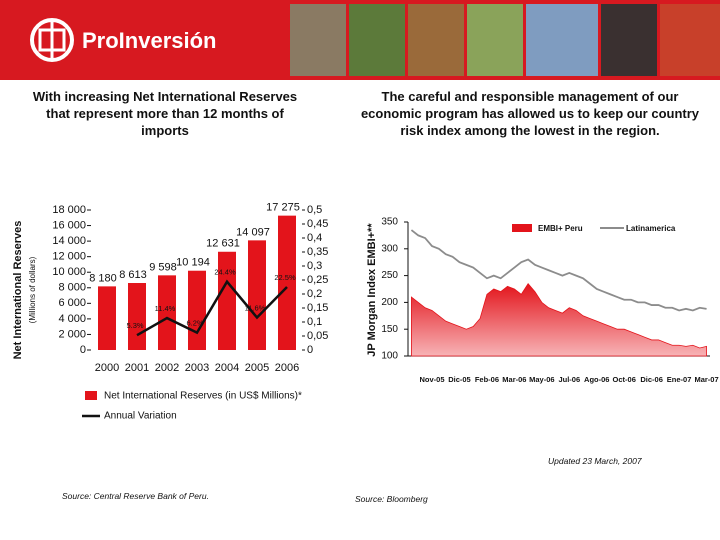  What do you see at coordinates (193, 263) in the screenshot?
I see `bar-value-label: 10 194` at bounding box center [193, 263].